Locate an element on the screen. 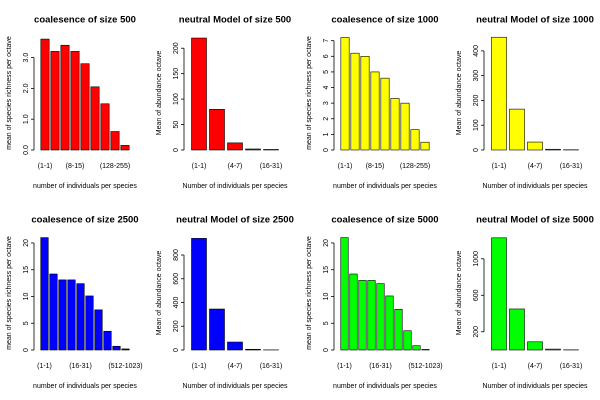 The width and height of the screenshot is (600, 400). y-tick-label: 3 is located at coordinates (326, 103).